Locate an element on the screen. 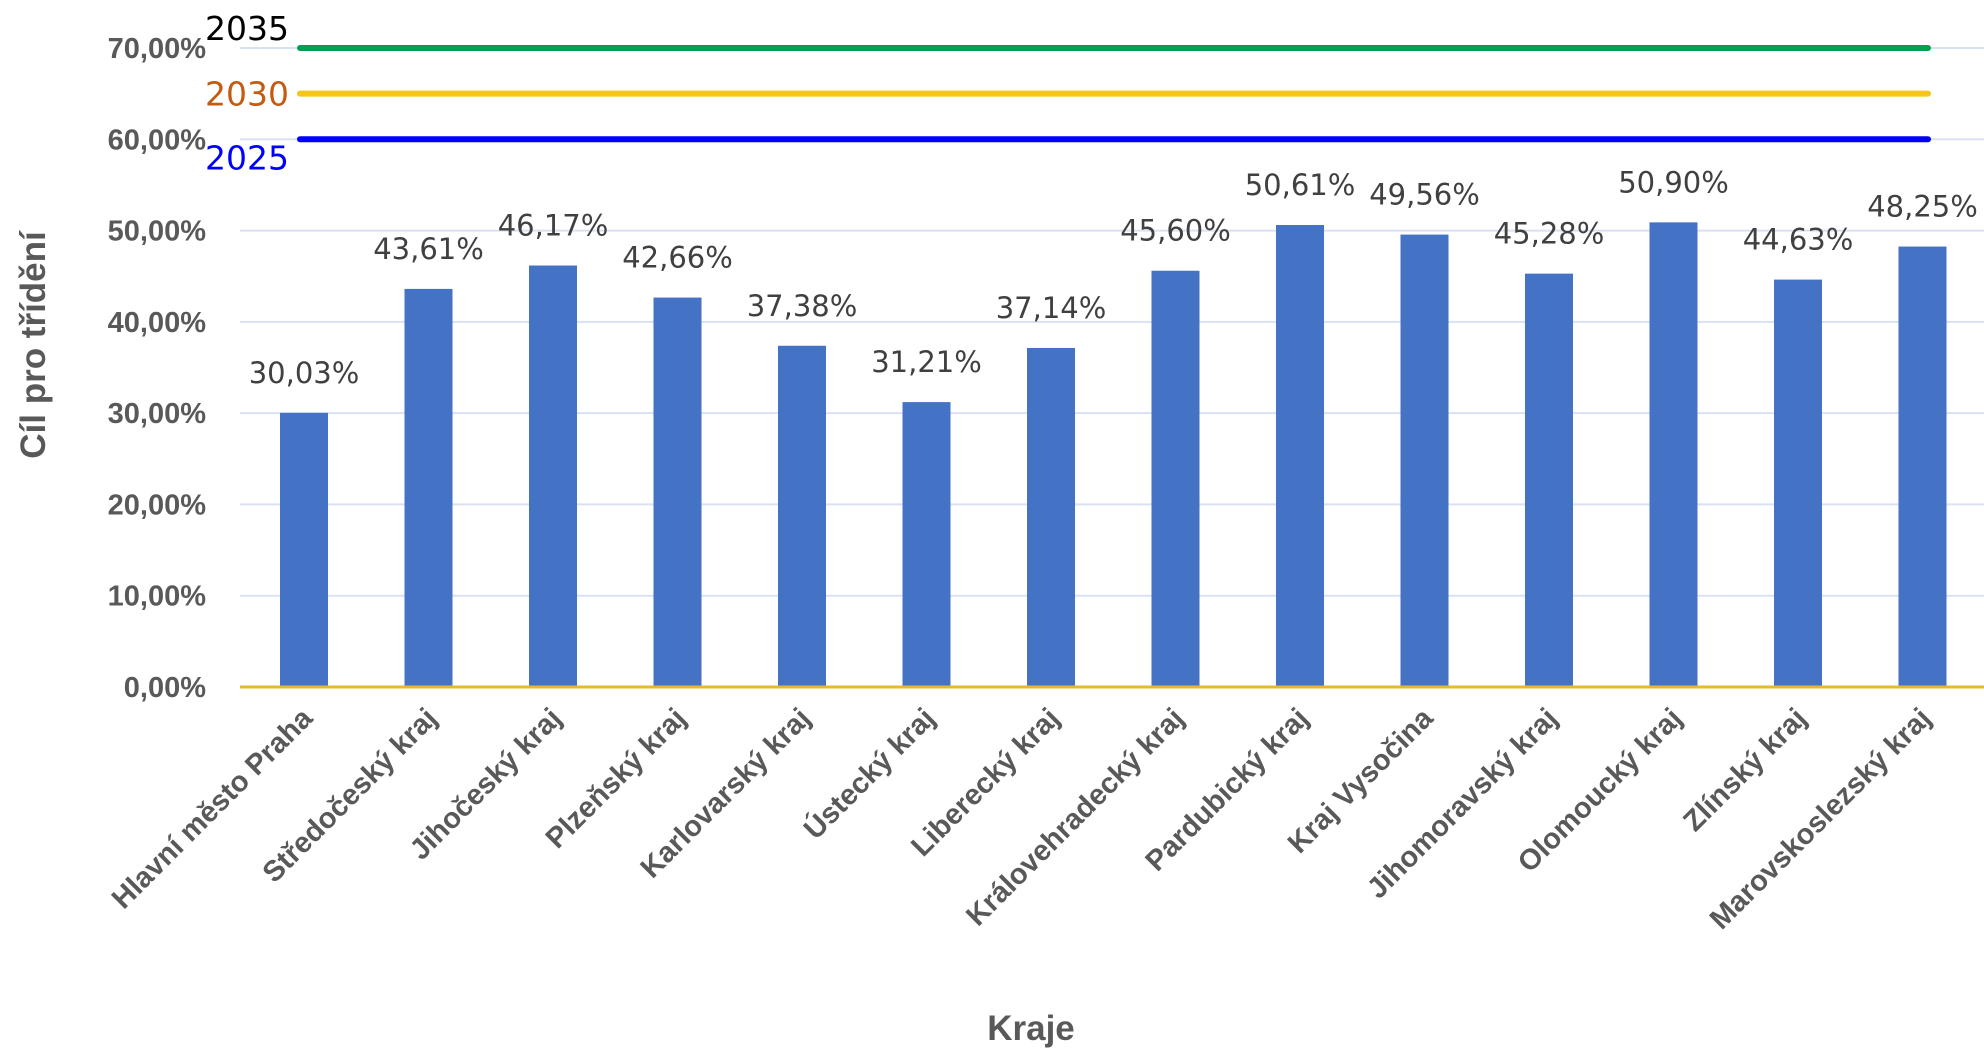 The height and width of the screenshot is (1051, 1984). data-label: 42,66% is located at coordinates (677, 258).